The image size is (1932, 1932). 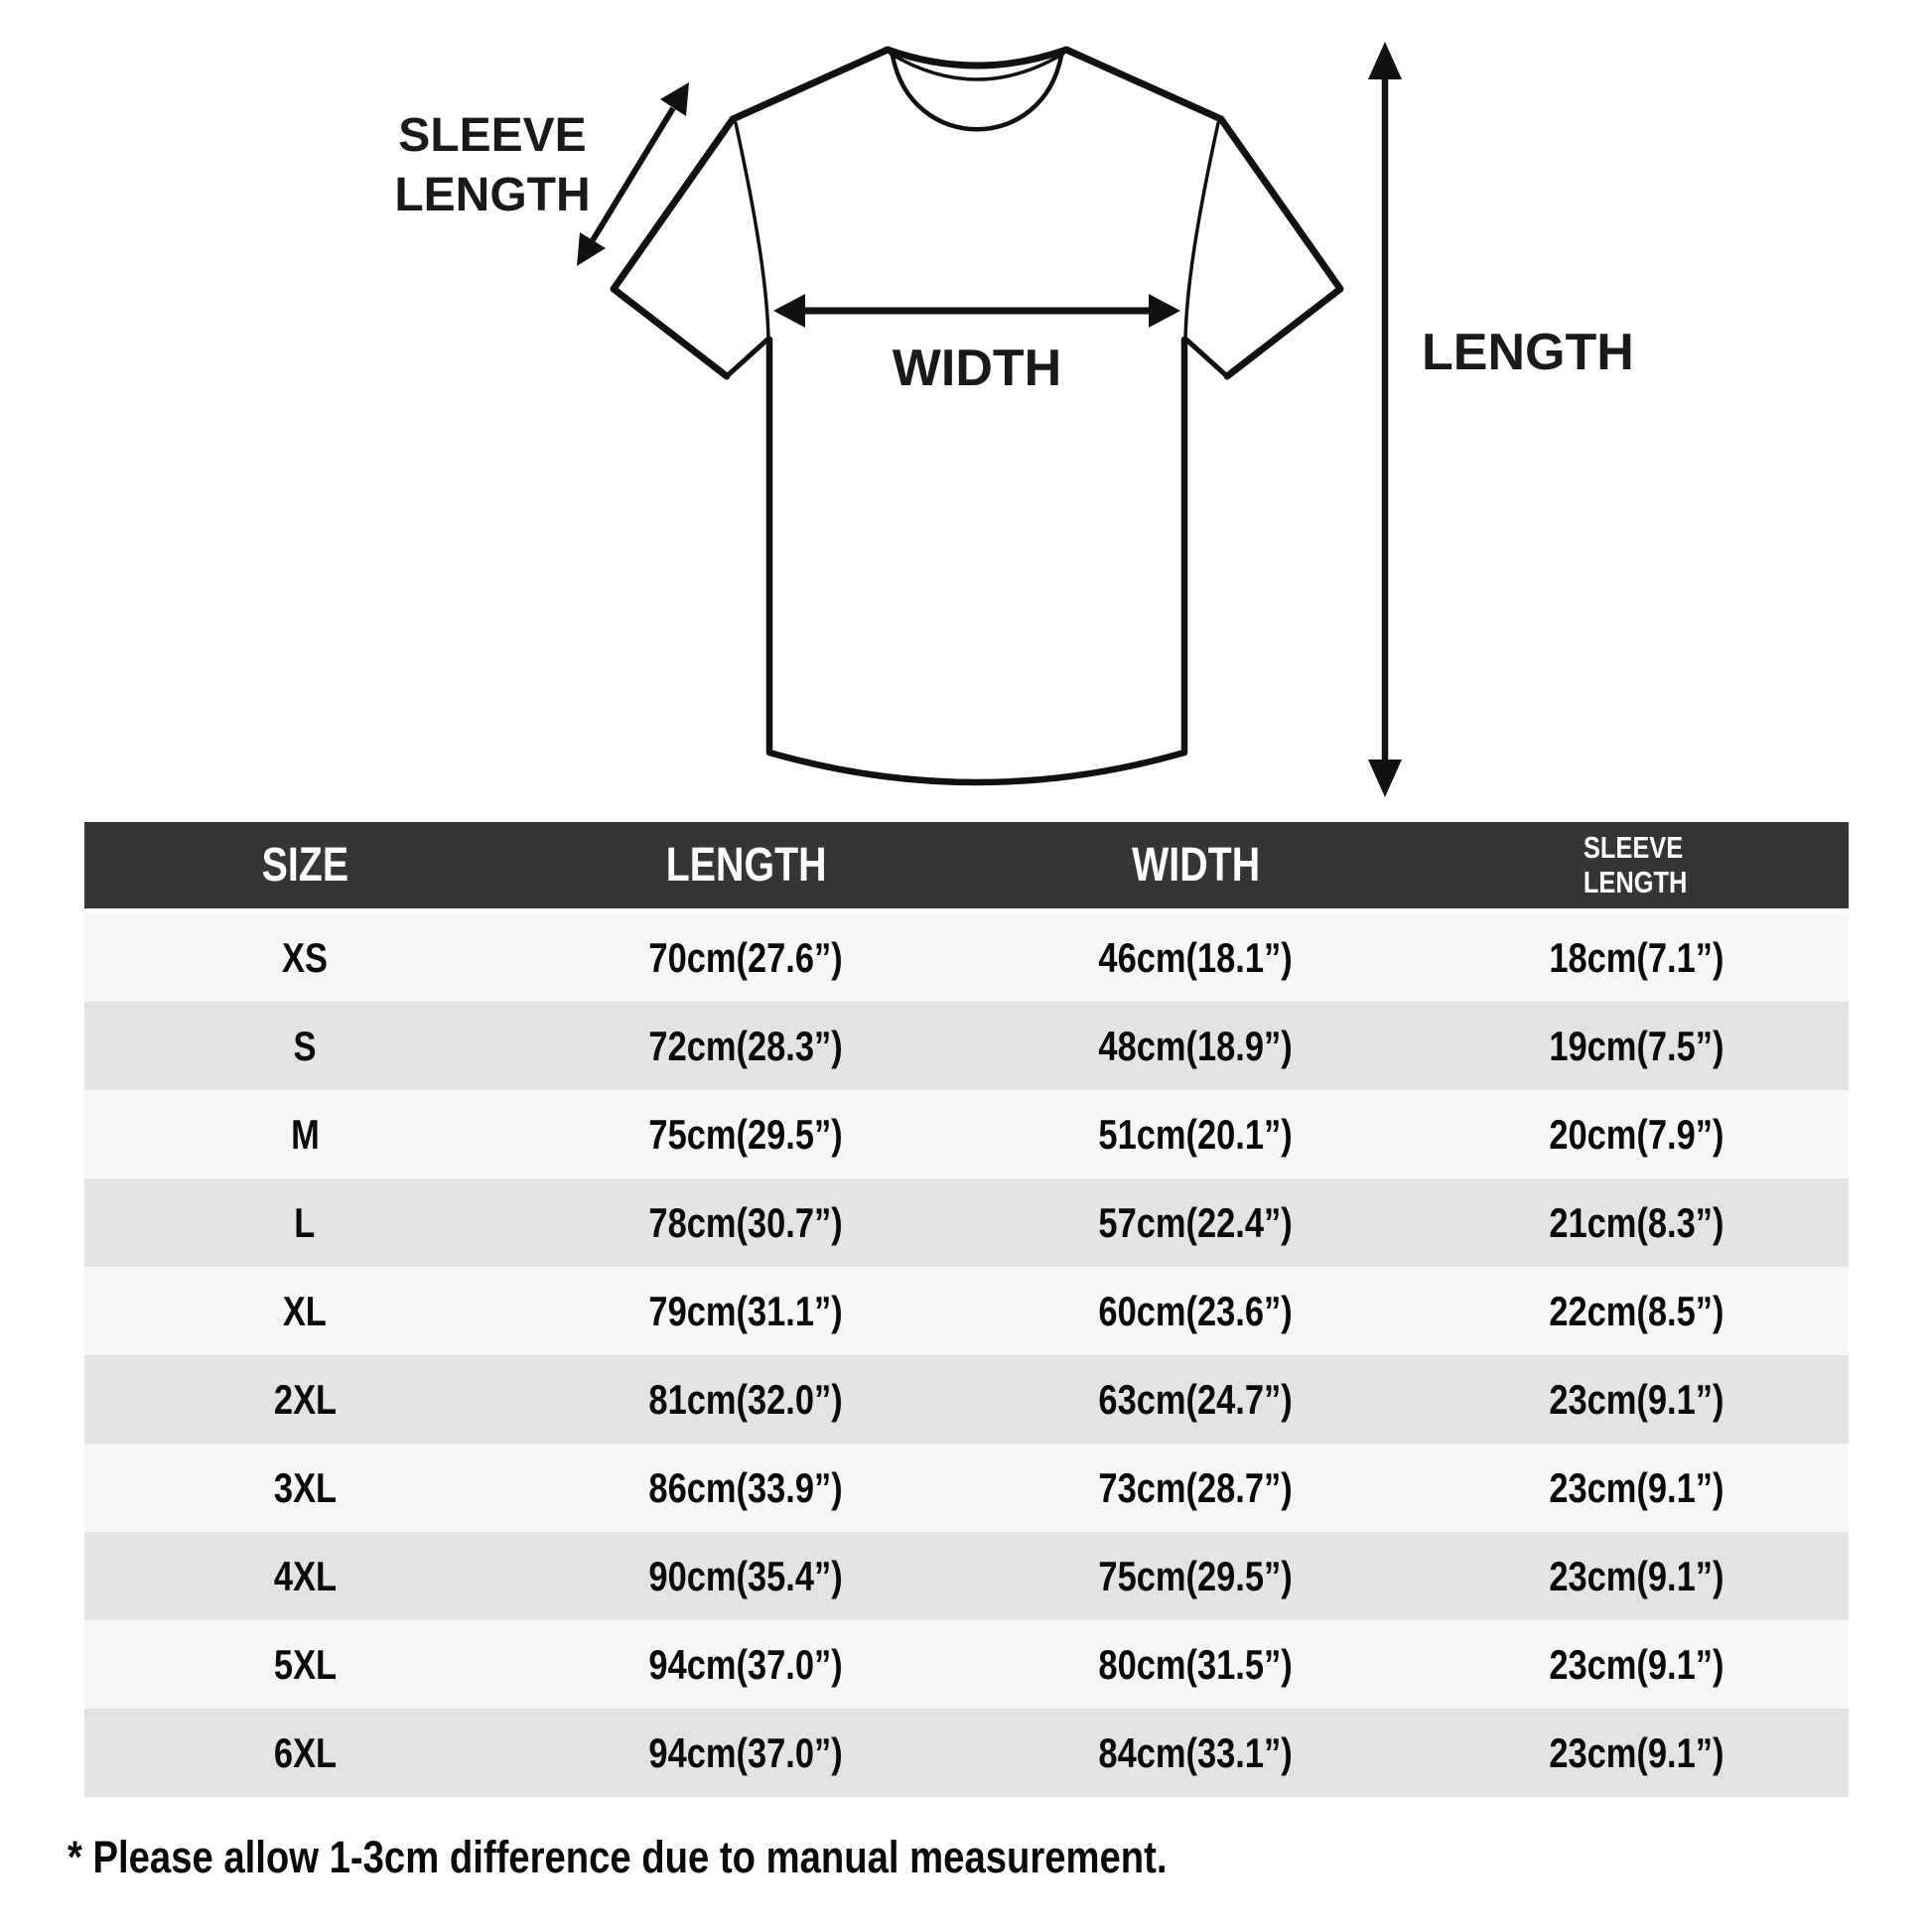 What do you see at coordinates (1196, 1576) in the screenshot?
I see `cell-width: 75cm(29.5”)` at bounding box center [1196, 1576].